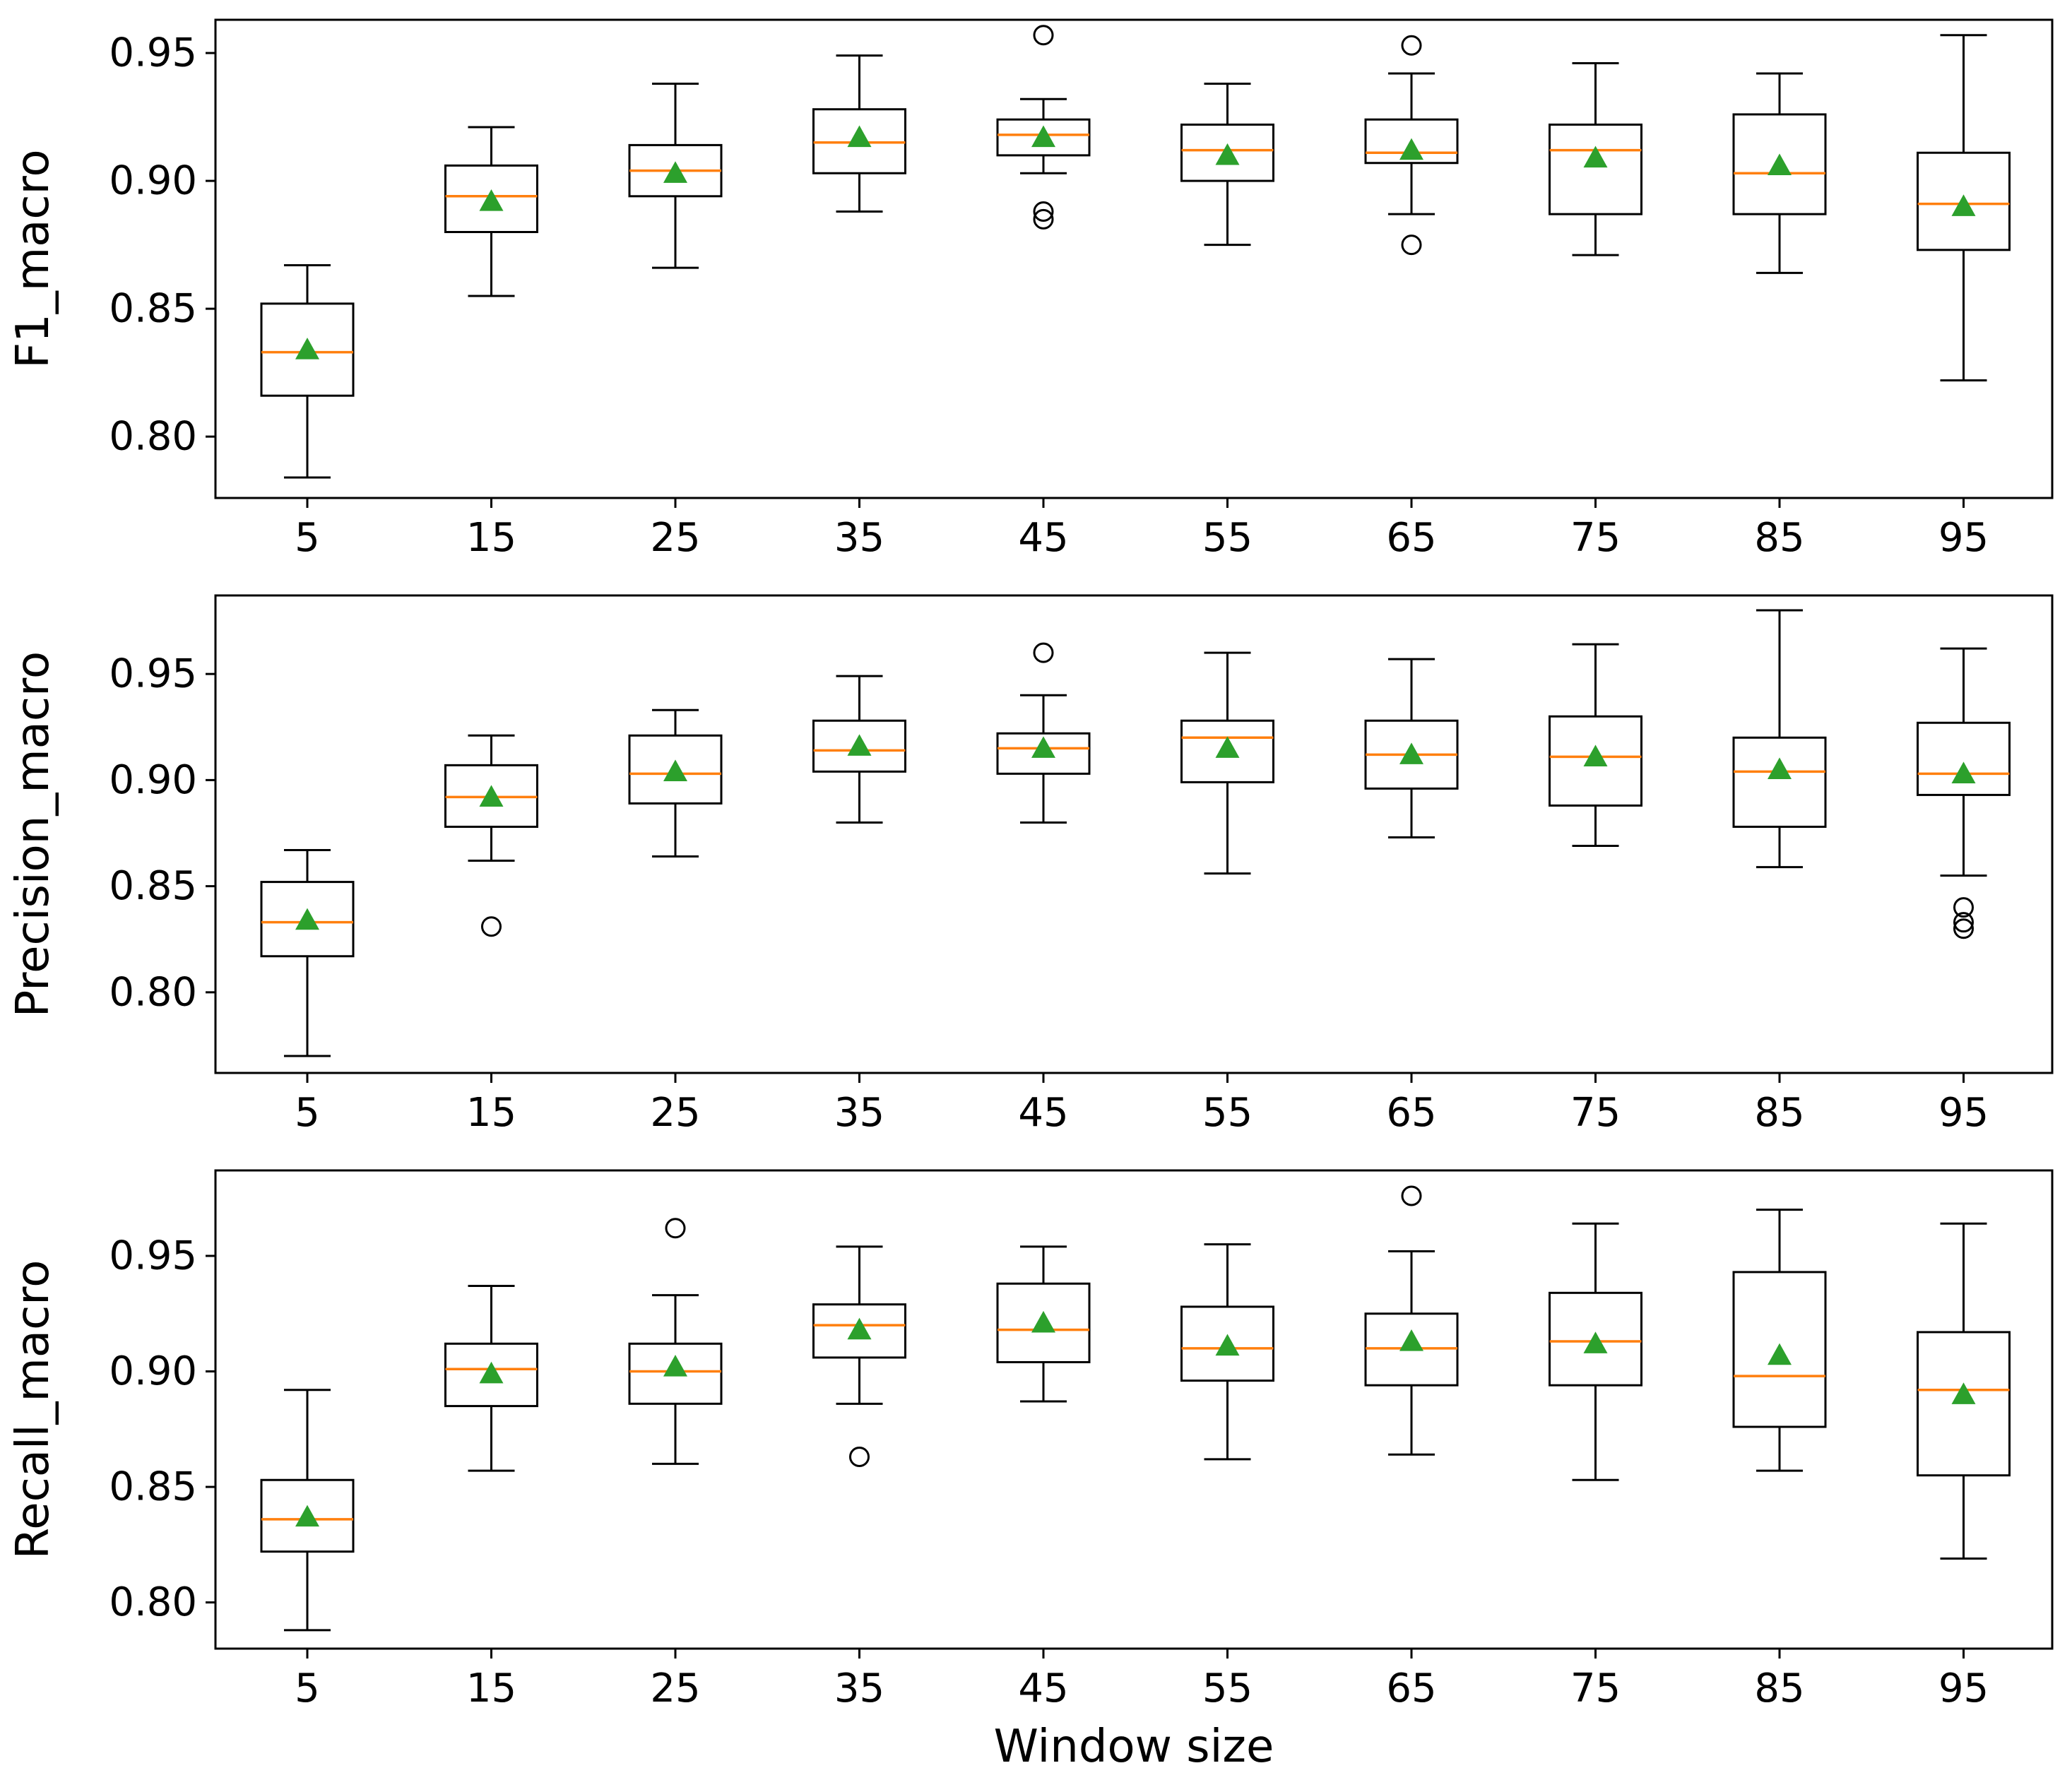 This screenshot has height=1780, width=2072. Describe the element at coordinates (1134, 1747) in the screenshot. I see `x-axis-label: Window size` at that location.